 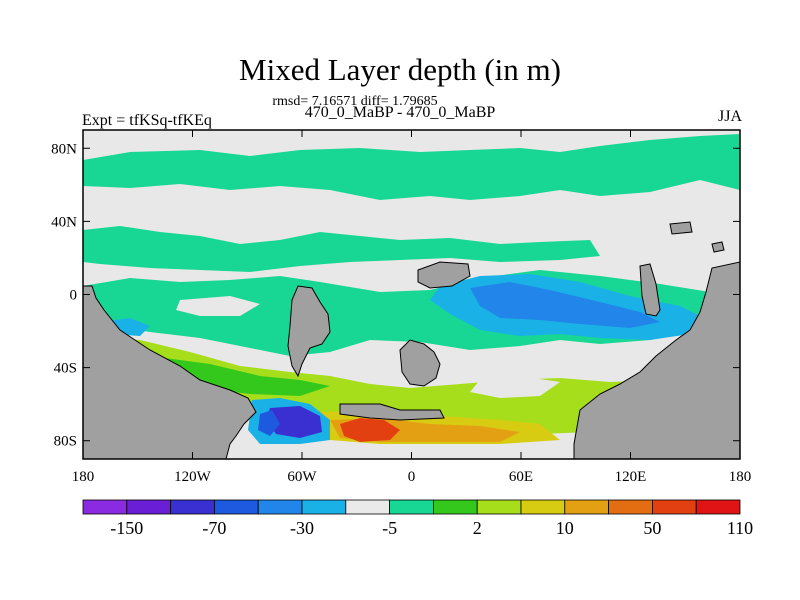 I want to click on colorbar-label: 10, so click(x=565, y=528).